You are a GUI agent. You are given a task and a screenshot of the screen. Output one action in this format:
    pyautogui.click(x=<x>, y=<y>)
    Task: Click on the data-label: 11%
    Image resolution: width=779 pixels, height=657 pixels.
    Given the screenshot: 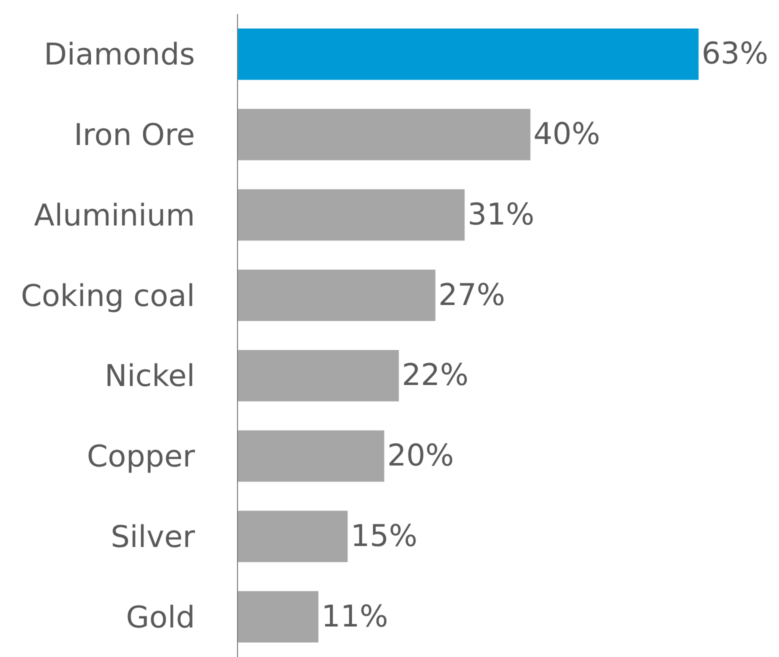 What is the action you would take?
    pyautogui.click(x=354, y=616)
    